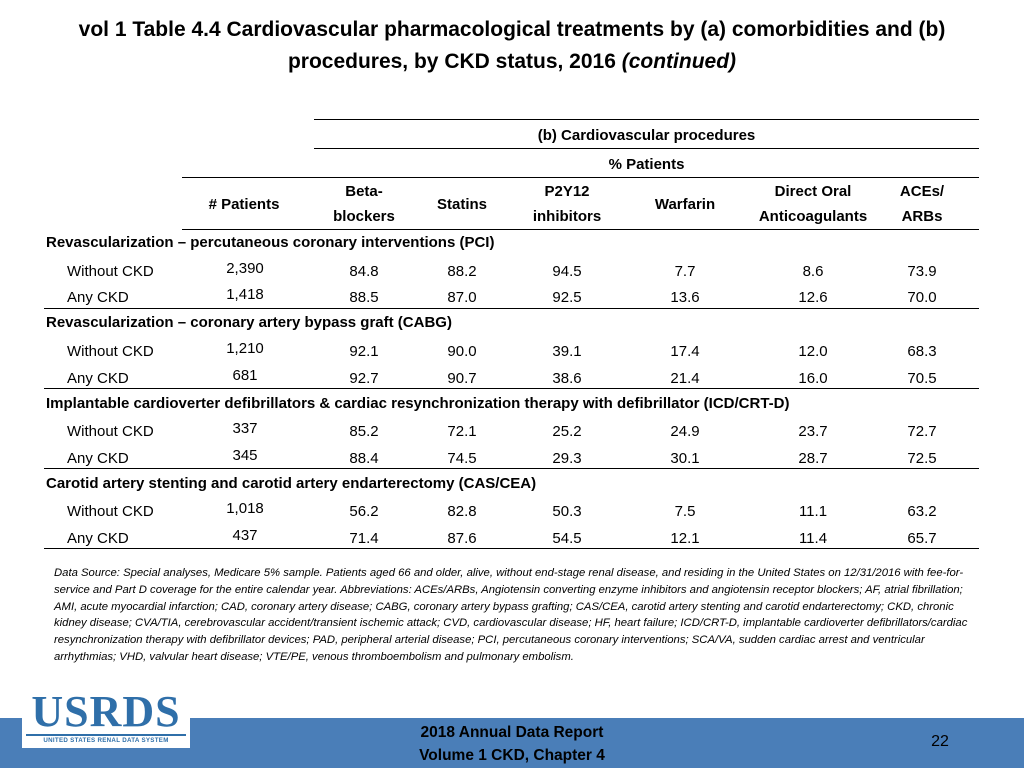 This screenshot has width=1024, height=768. What do you see at coordinates (245, 268) in the screenshot?
I see `cell-patients: 2,390` at bounding box center [245, 268].